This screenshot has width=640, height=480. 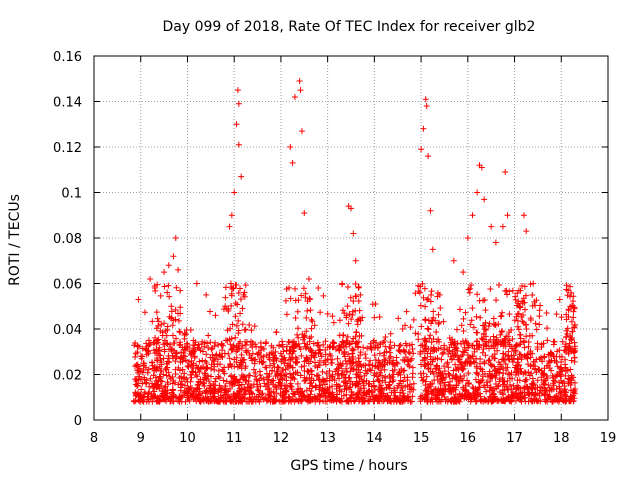 I want to click on y-tick-label: 0.16, so click(x=67, y=57).